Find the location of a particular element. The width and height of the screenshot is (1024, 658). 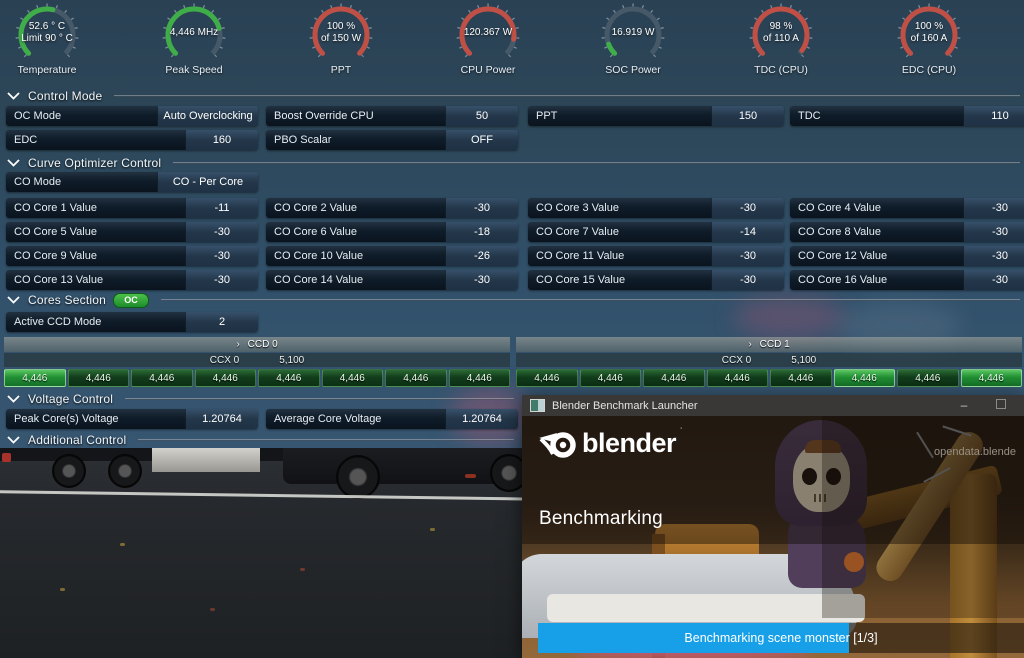

field-co-core-6: CO Core 6 Value -18 is located at coordinates (392, 232).